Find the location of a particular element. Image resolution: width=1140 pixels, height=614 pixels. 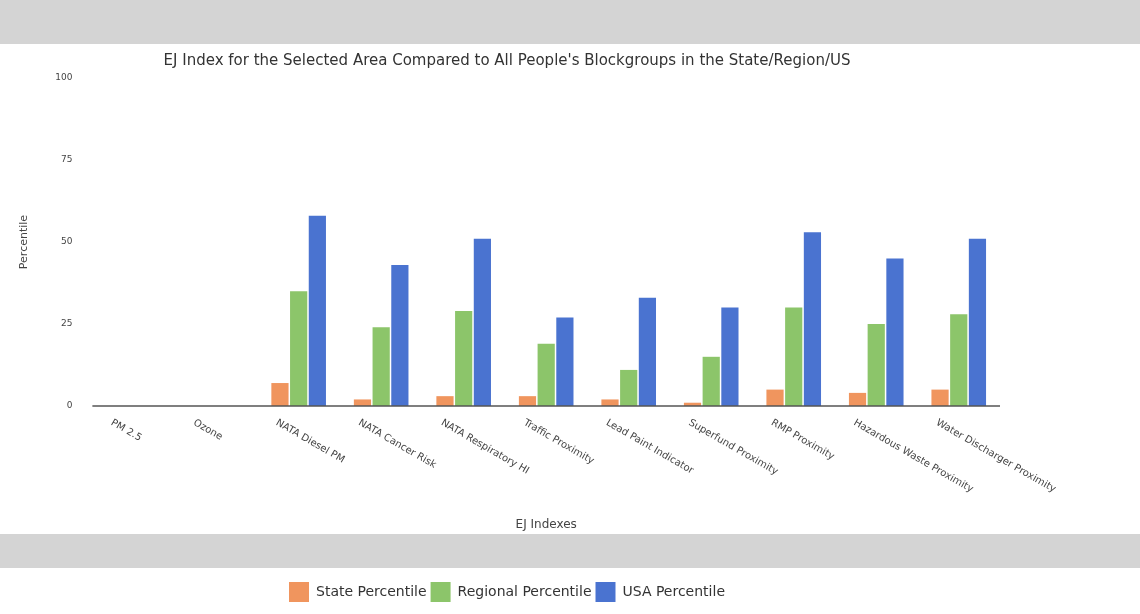

y-tick-label: 0 is located at coordinates (69, 405).